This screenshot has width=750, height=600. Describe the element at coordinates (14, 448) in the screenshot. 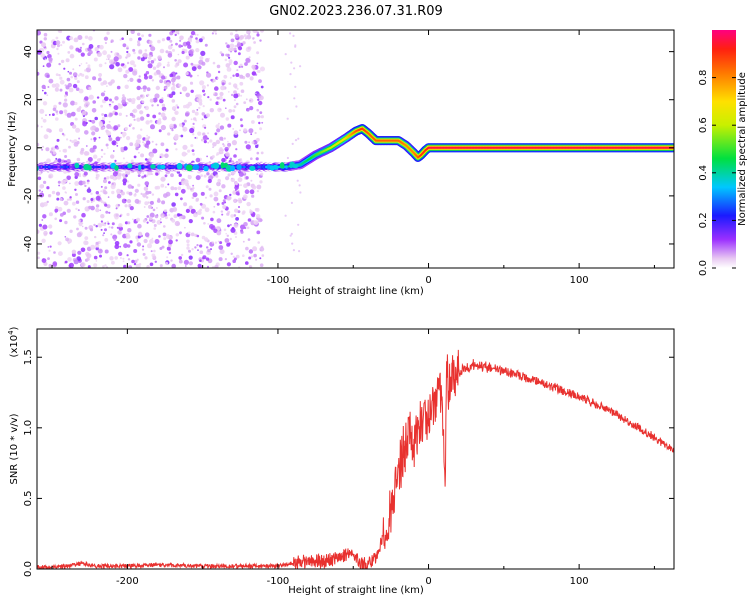

I see `snr-y-axis-label: SNR (10 * v/v)` at that location.